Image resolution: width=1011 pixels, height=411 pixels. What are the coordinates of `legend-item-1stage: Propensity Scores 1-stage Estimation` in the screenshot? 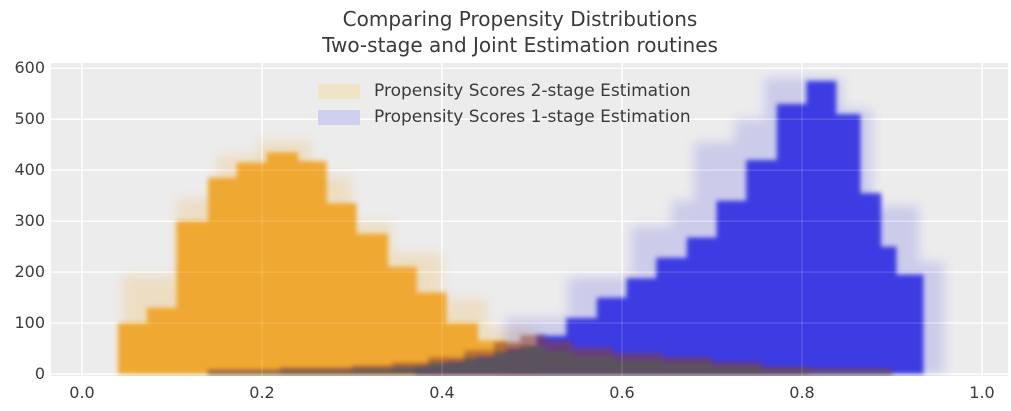 It's located at (504, 117).